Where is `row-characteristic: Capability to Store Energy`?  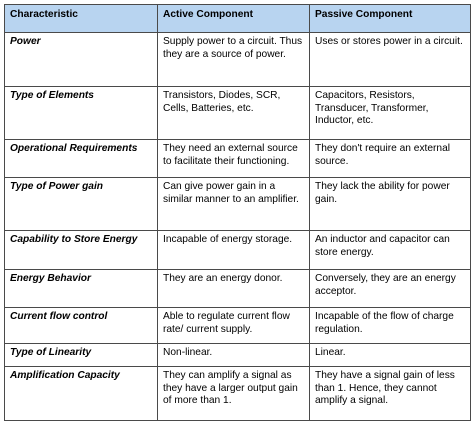 row-characteristic: Capability to Store Energy is located at coordinates (81, 250).